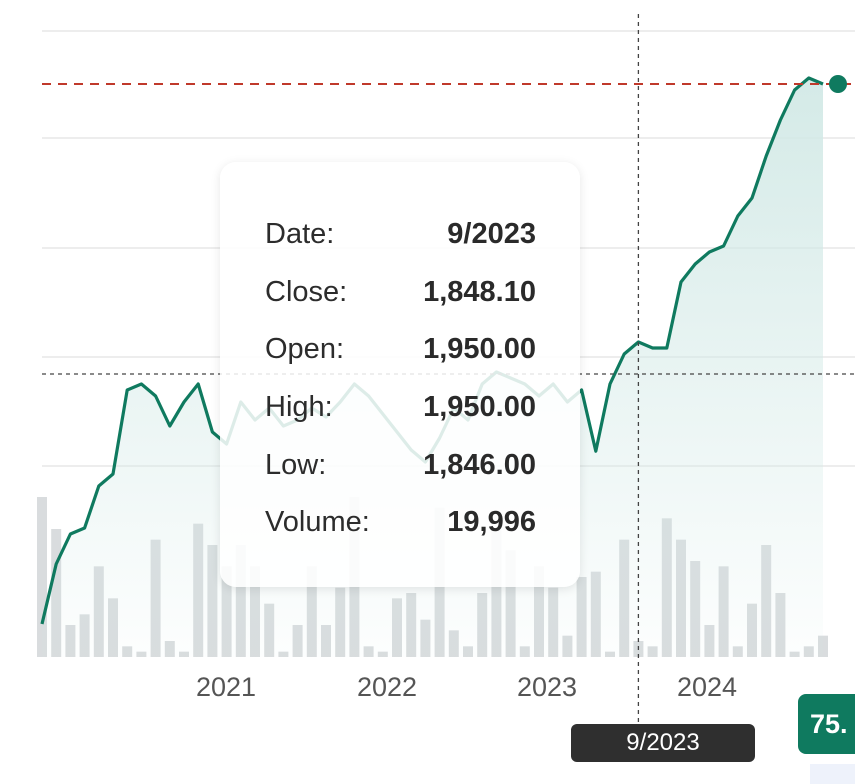  I want to click on tooltip-value: 1,848.10, so click(479, 291).